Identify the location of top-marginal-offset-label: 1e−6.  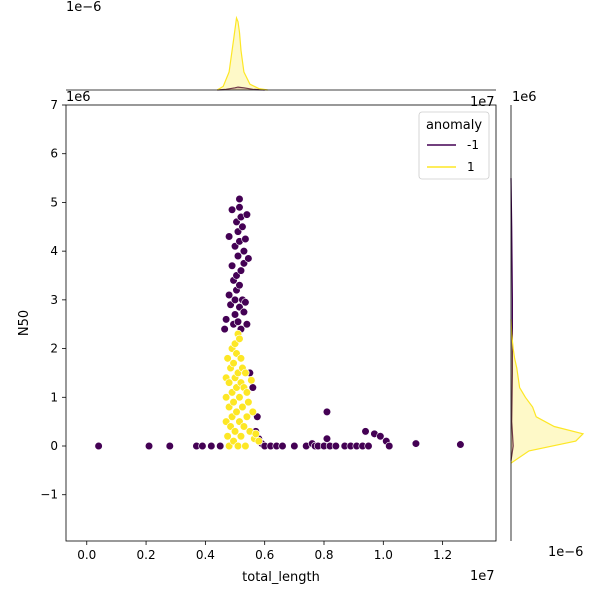
(83, 7).